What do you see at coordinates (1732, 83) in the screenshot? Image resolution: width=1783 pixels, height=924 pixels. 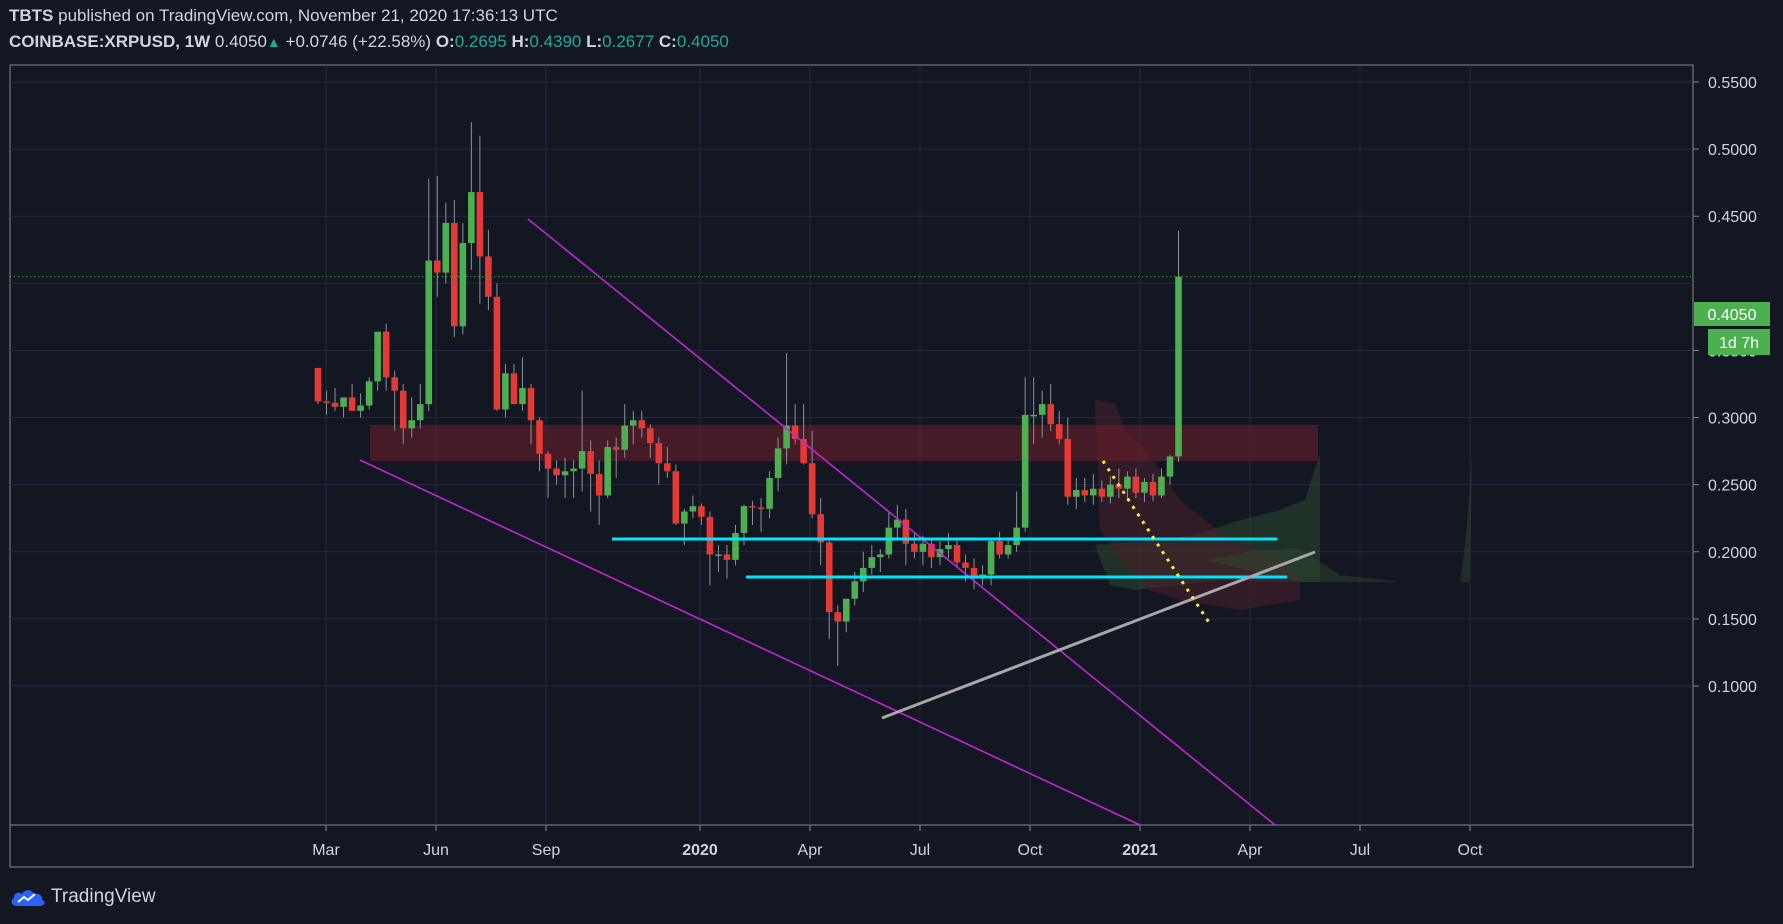 I see `price-tick-label: 0.5500` at bounding box center [1732, 83].